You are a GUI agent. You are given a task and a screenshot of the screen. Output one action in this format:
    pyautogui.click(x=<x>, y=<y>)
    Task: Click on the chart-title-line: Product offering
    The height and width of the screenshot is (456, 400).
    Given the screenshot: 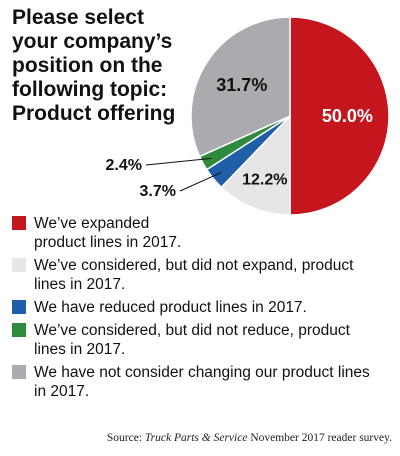 What is the action you would take?
    pyautogui.click(x=94, y=113)
    